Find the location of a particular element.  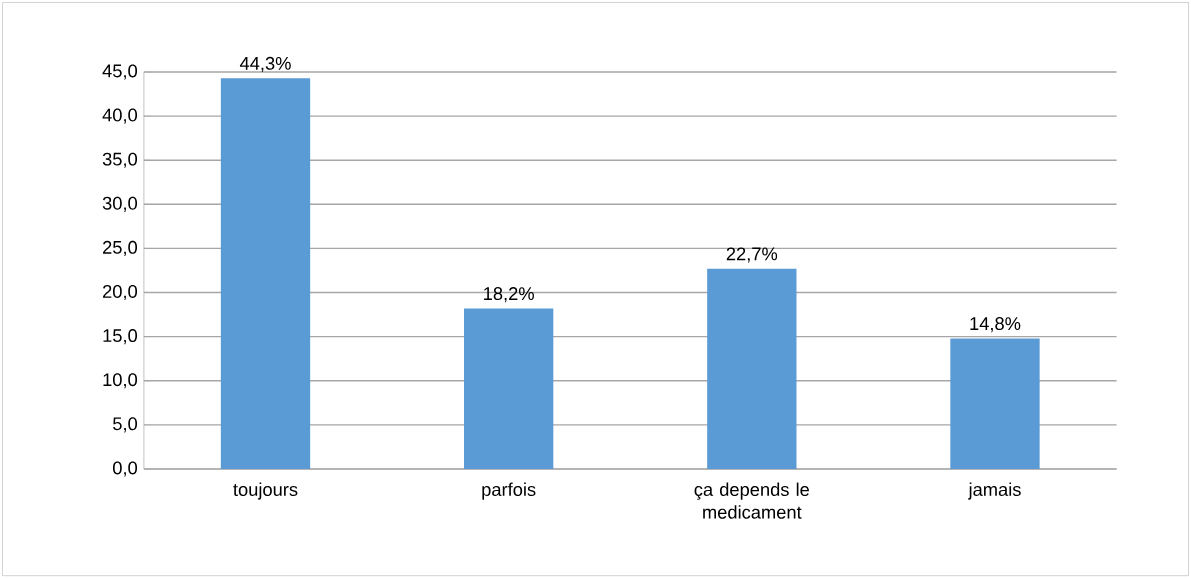

y-tick-label: 20,0 is located at coordinates (120, 292).